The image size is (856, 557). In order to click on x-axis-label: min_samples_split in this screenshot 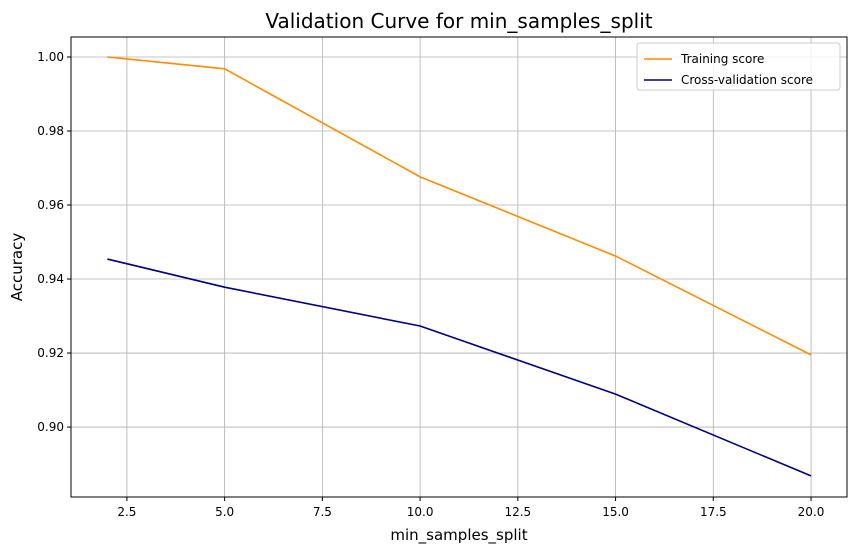, I will do `click(458, 535)`.